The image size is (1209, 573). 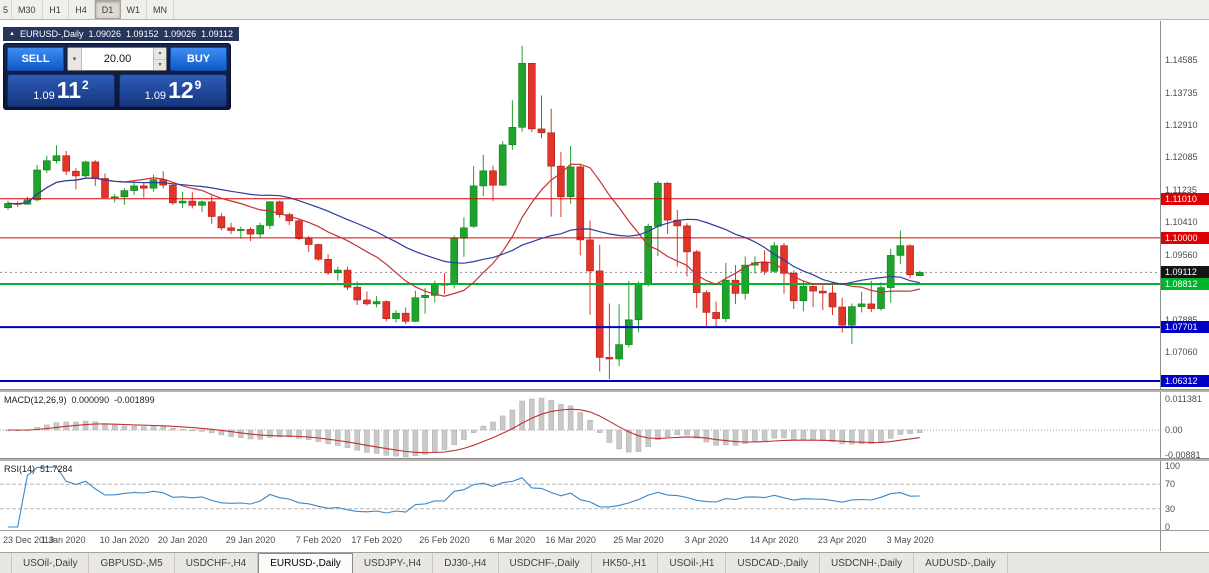 What do you see at coordinates (393, 563) in the screenshot?
I see `chart-tab-usdjpy-h4: USDJPY-,H4` at bounding box center [393, 563].